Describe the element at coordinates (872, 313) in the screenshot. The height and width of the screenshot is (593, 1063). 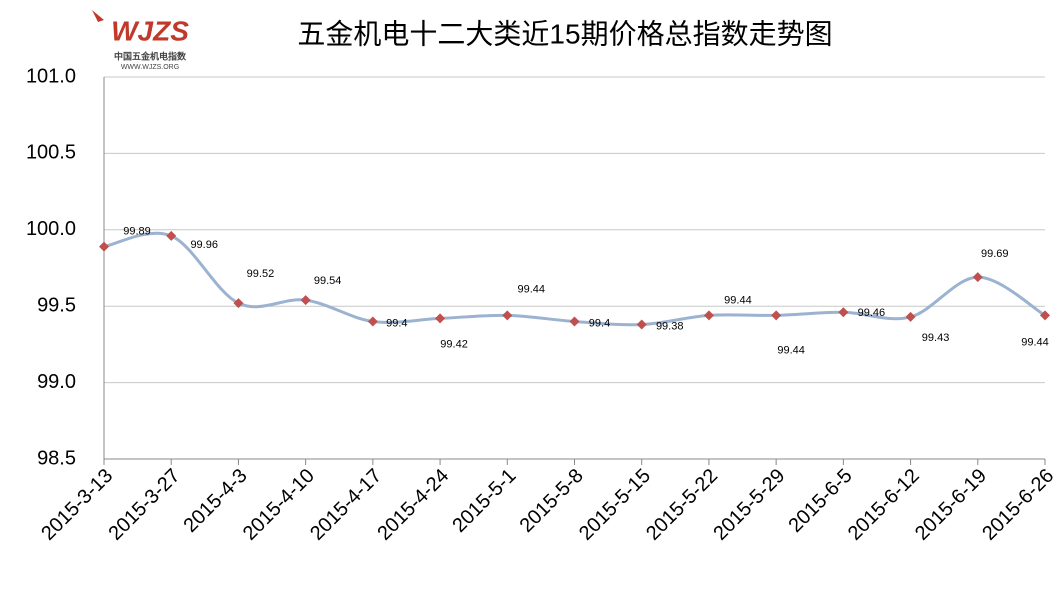
I see `data-label: 99.46` at that location.